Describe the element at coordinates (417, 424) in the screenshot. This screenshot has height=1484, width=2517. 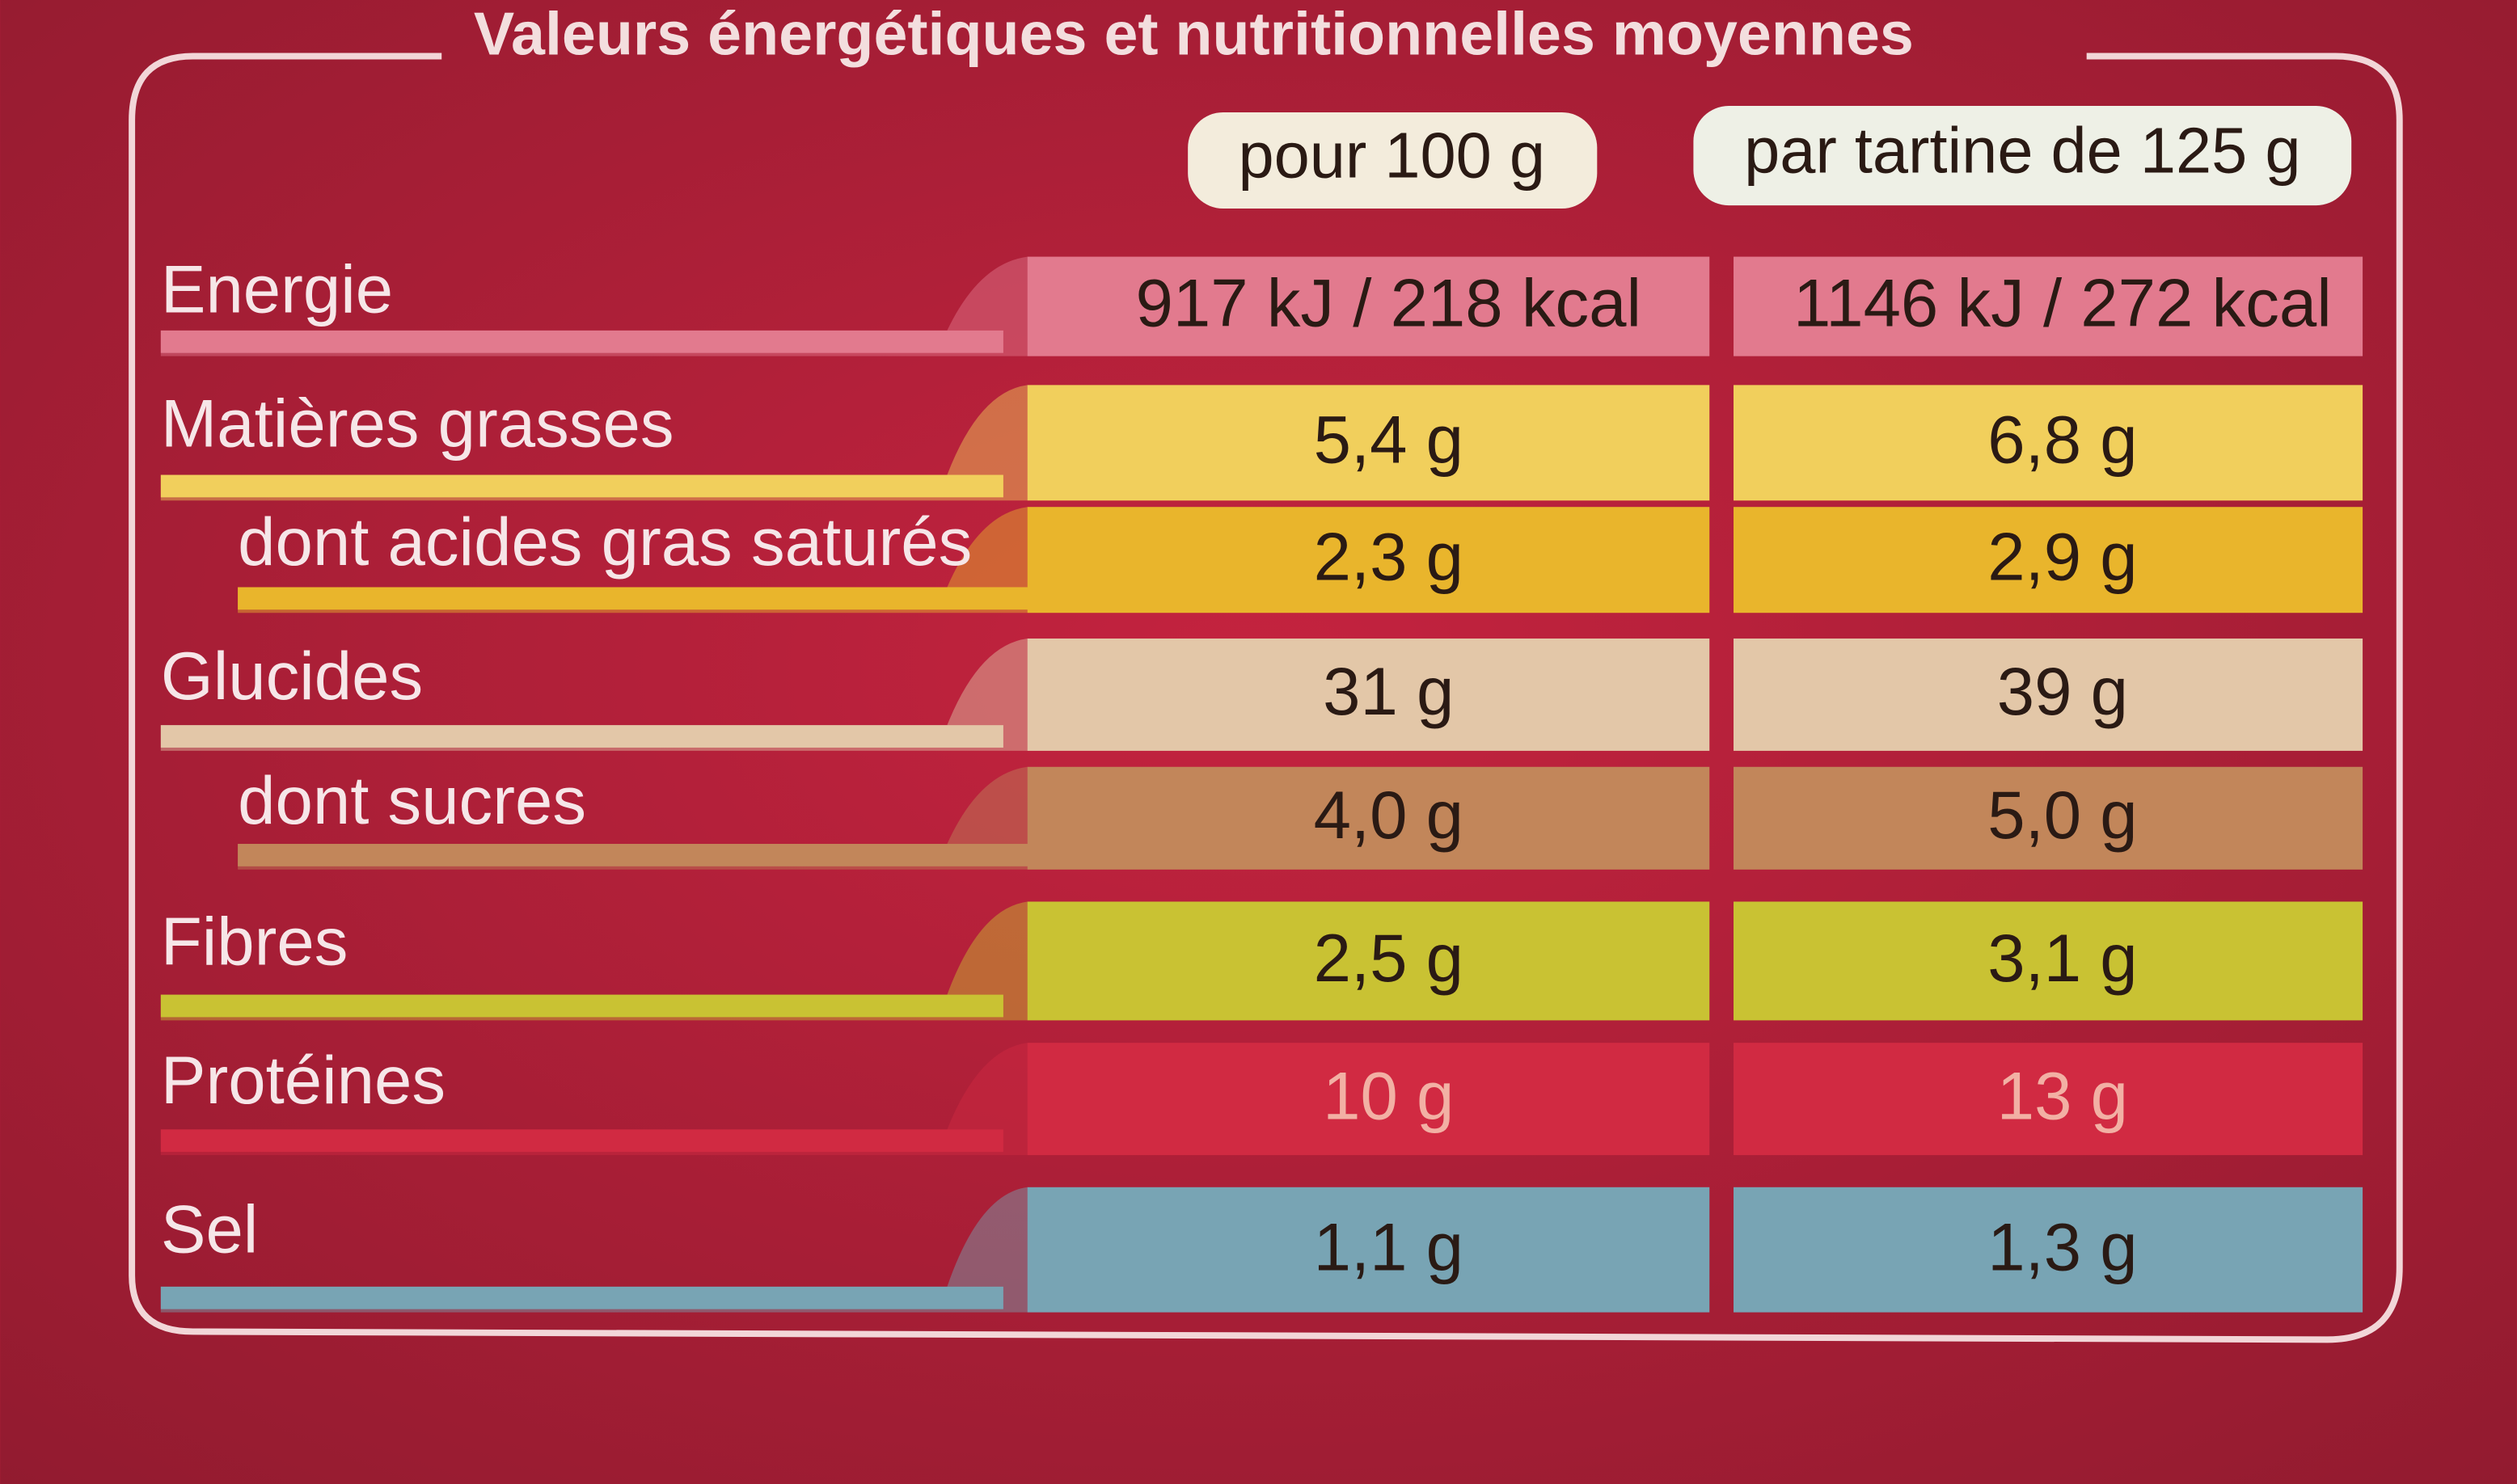
I see `row-label: Matières grasses` at that location.